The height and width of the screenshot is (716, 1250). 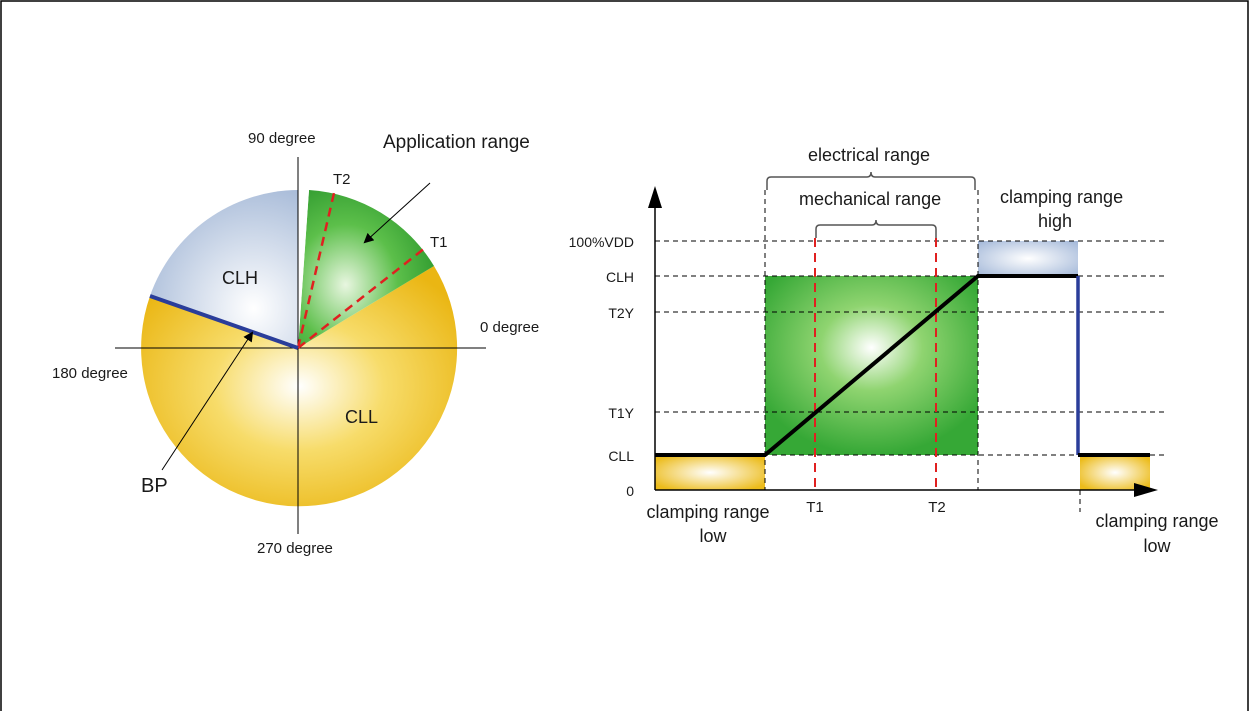 What do you see at coordinates (456, 142) in the screenshot?
I see `label-application-range: Application range` at bounding box center [456, 142].